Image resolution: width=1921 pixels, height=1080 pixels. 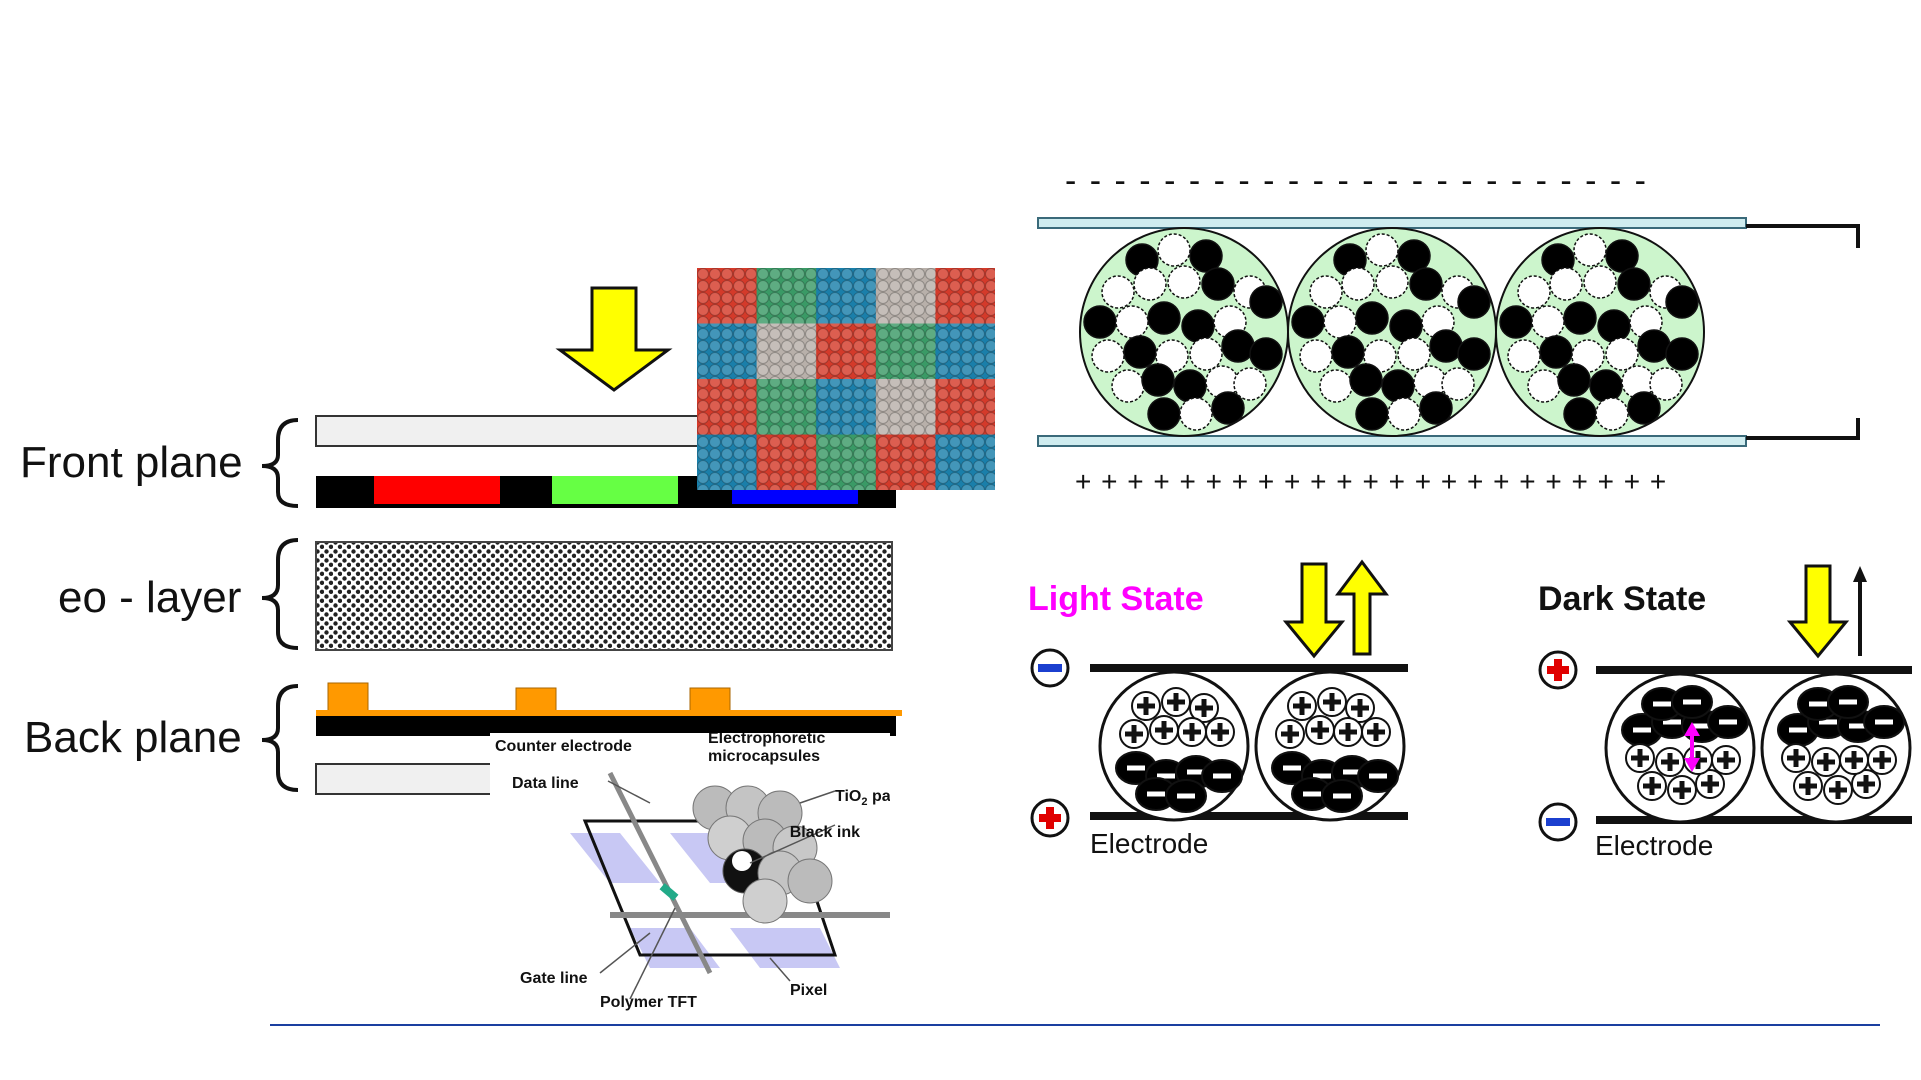 What do you see at coordinates (762, 854) in the screenshot?
I see `microcapsule-spheres` at bounding box center [762, 854].